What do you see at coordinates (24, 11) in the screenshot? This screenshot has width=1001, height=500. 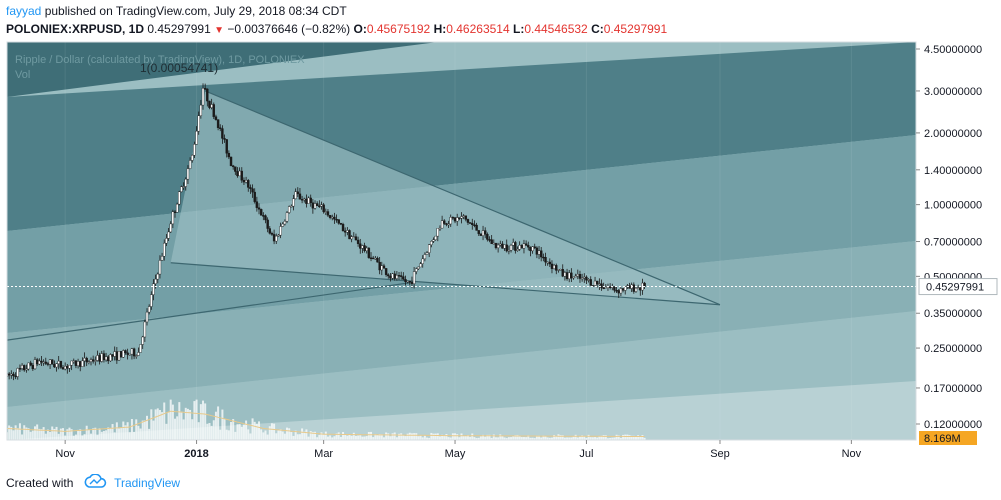 I see `author-link: fayyad` at bounding box center [24, 11].